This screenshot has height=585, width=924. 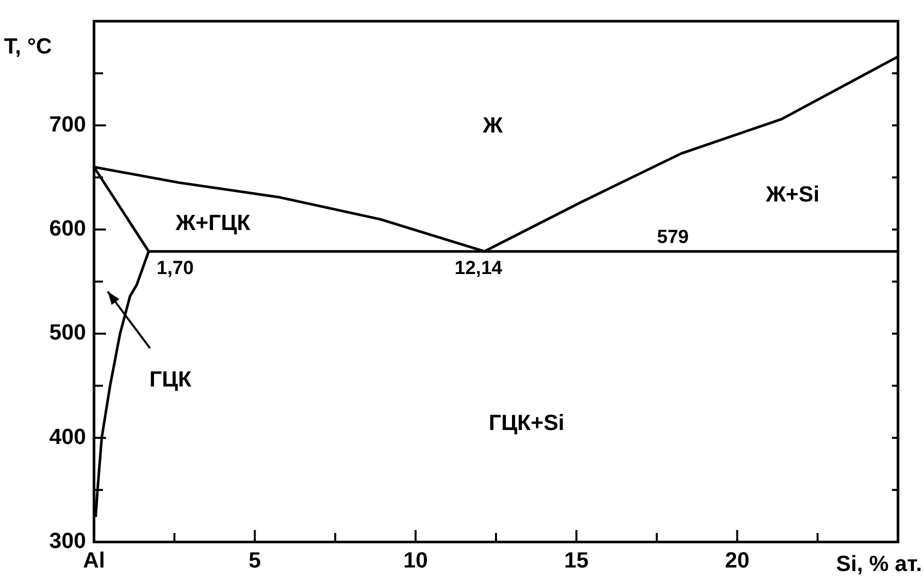 What do you see at coordinates (28, 45) in the screenshot?
I see `y-axis-title: T, °C` at bounding box center [28, 45].